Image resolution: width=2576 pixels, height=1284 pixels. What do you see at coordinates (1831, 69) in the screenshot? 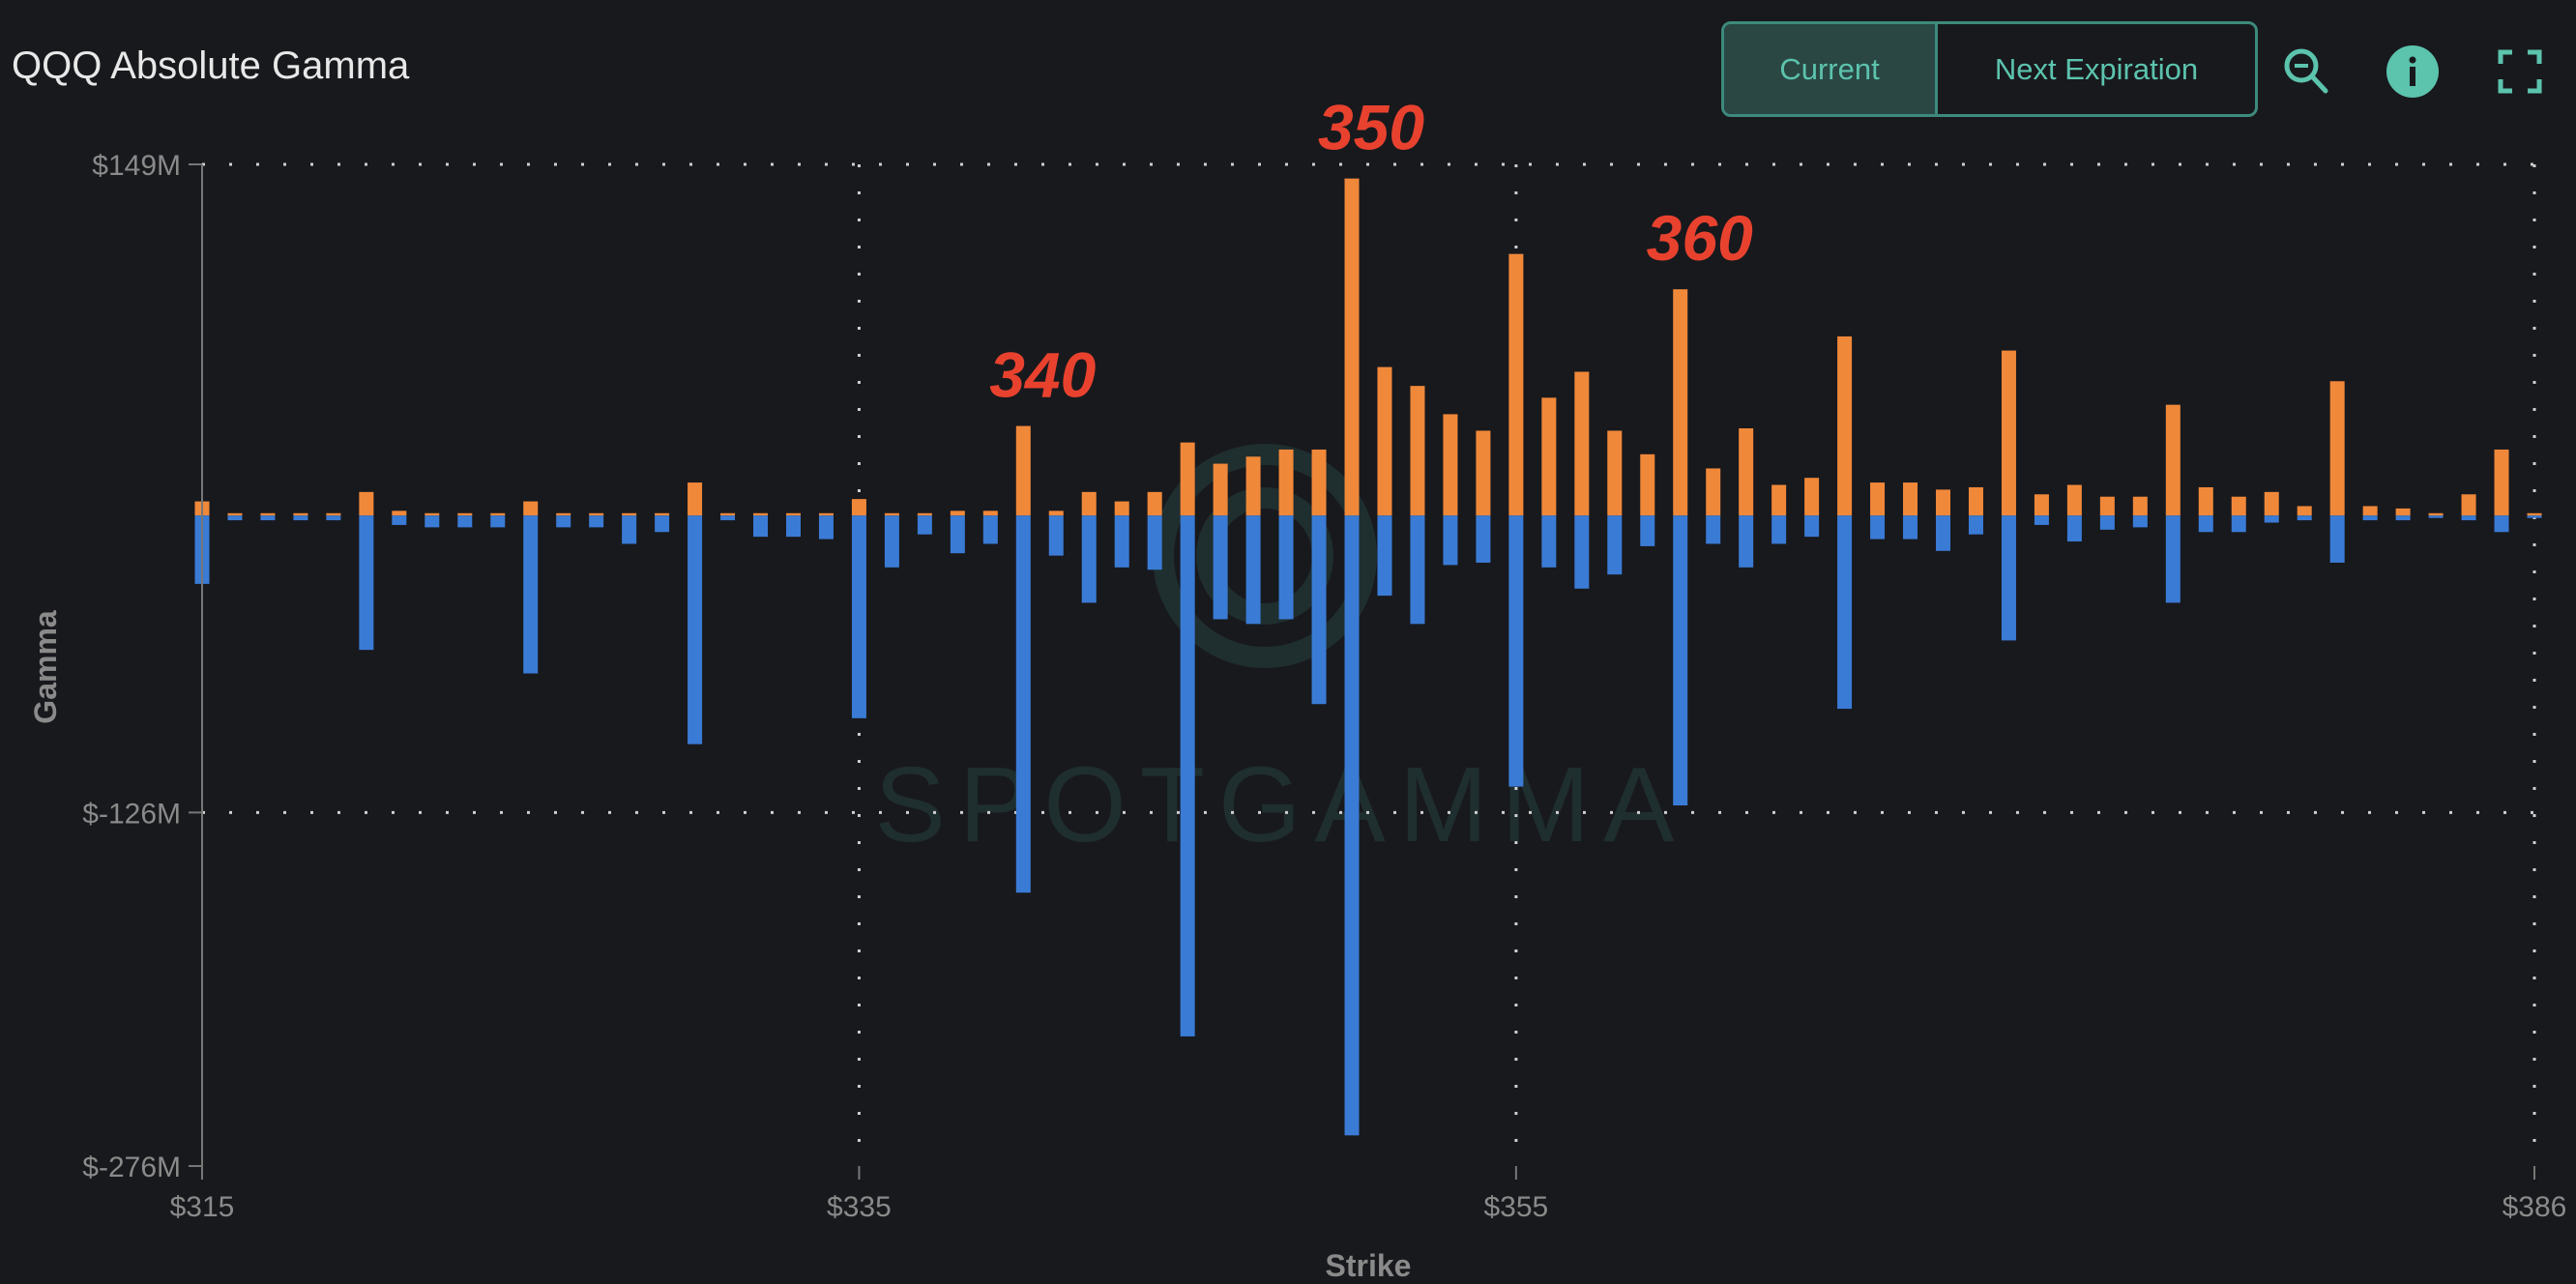
I see `current-button: Current` at bounding box center [1831, 69].